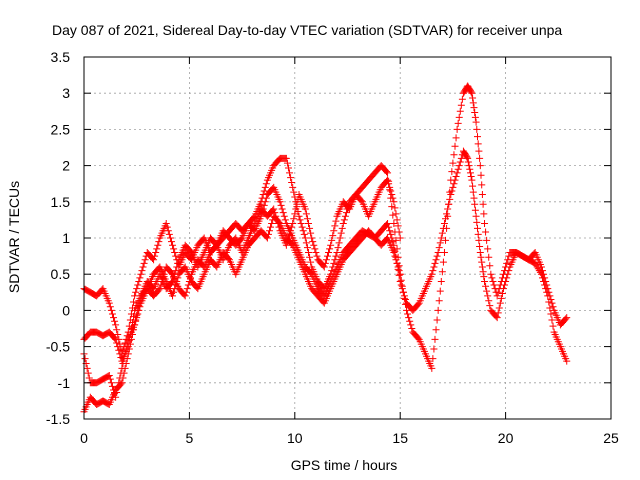 This screenshot has width=640, height=480. Describe the element at coordinates (66, 310) in the screenshot. I see `y-tick-label: 0` at that location.